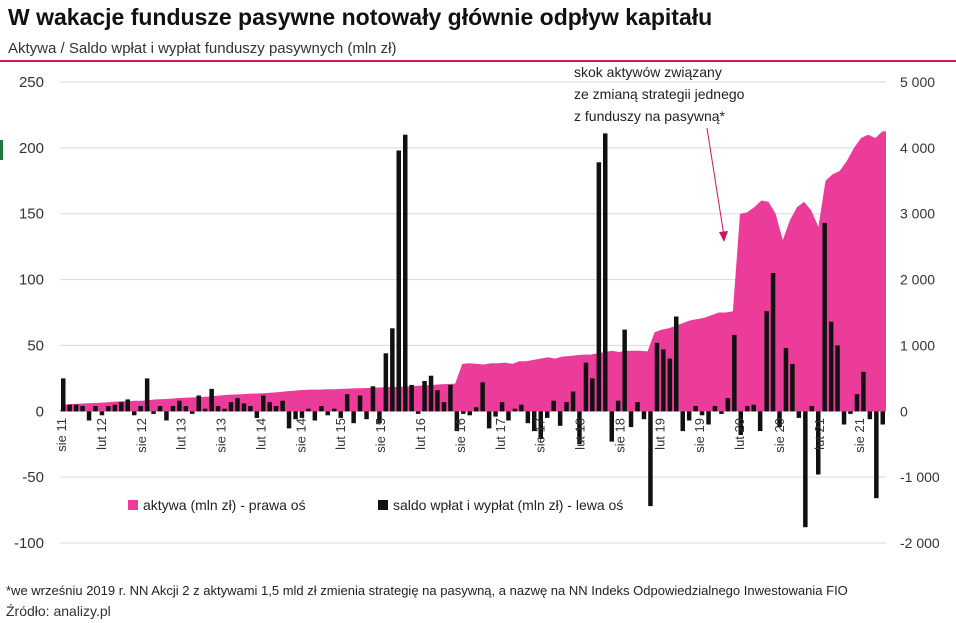 Image resolution: width=956 pixels, height=623 pixels. What do you see at coordinates (141, 435) in the screenshot?
I see `x-tick-label: sie 12` at bounding box center [141, 435].